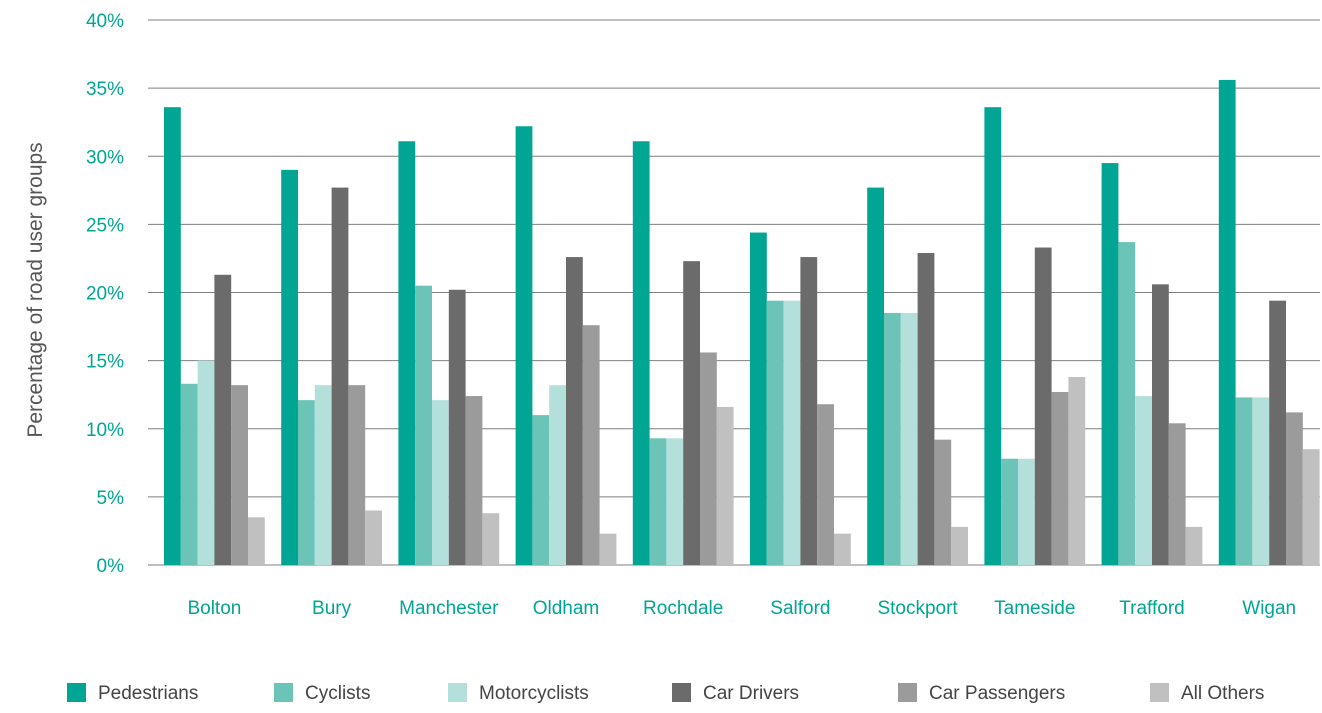 The height and width of the screenshot is (713, 1322). What do you see at coordinates (997, 693) in the screenshot?
I see `legend-label: Car Passengers` at bounding box center [997, 693].